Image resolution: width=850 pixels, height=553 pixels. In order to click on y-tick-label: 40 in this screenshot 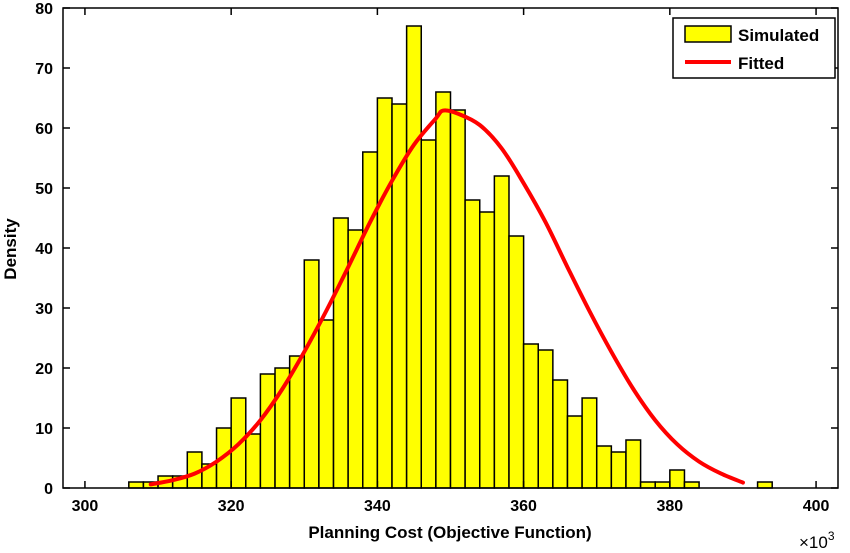, I will do `click(44, 249)`.